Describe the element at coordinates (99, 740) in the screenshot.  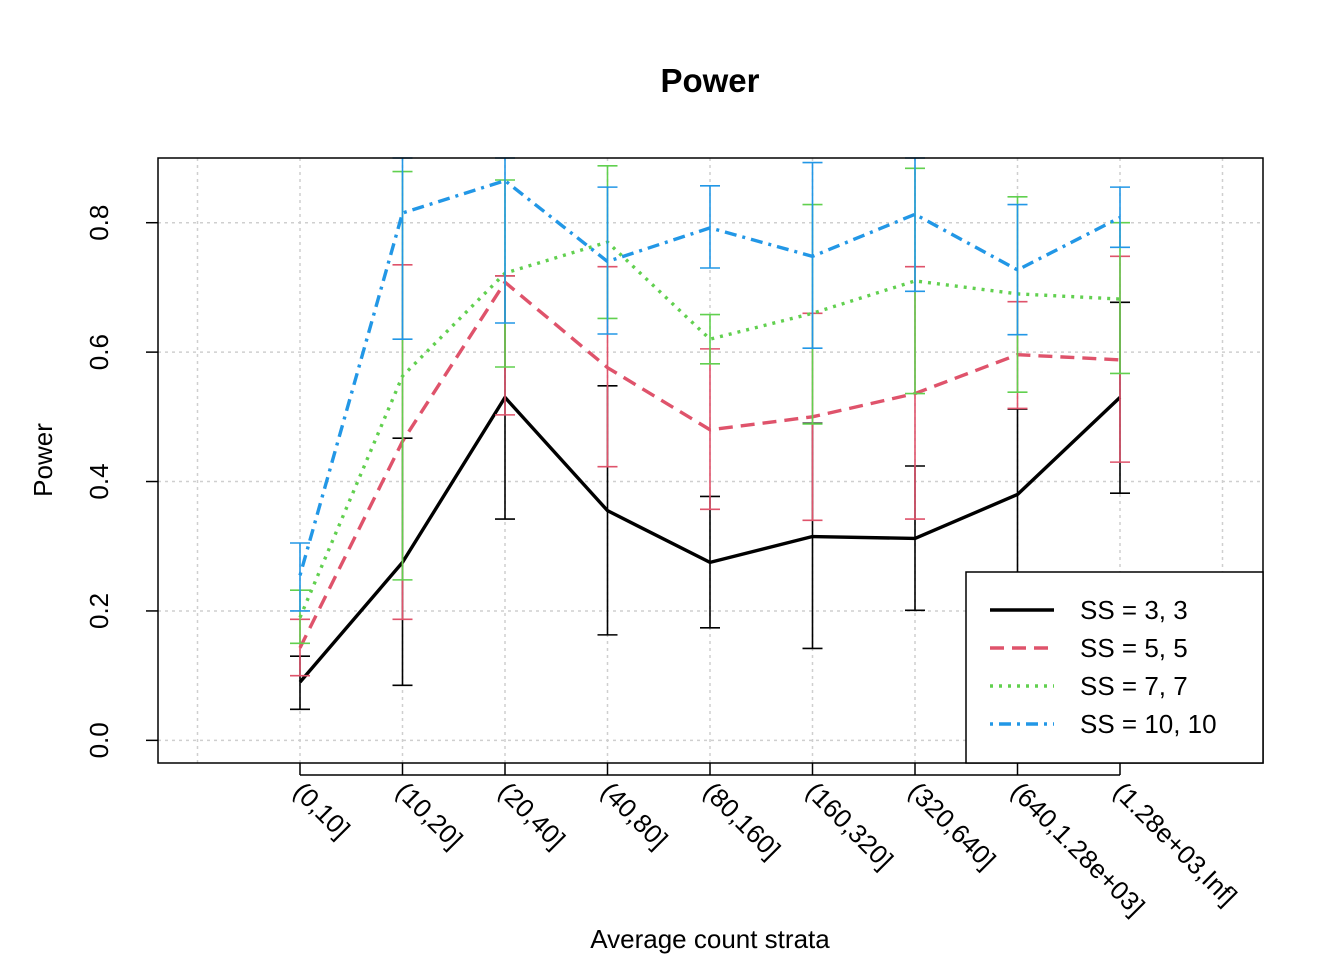
I see `y-tick-label: 0.0` at that location.